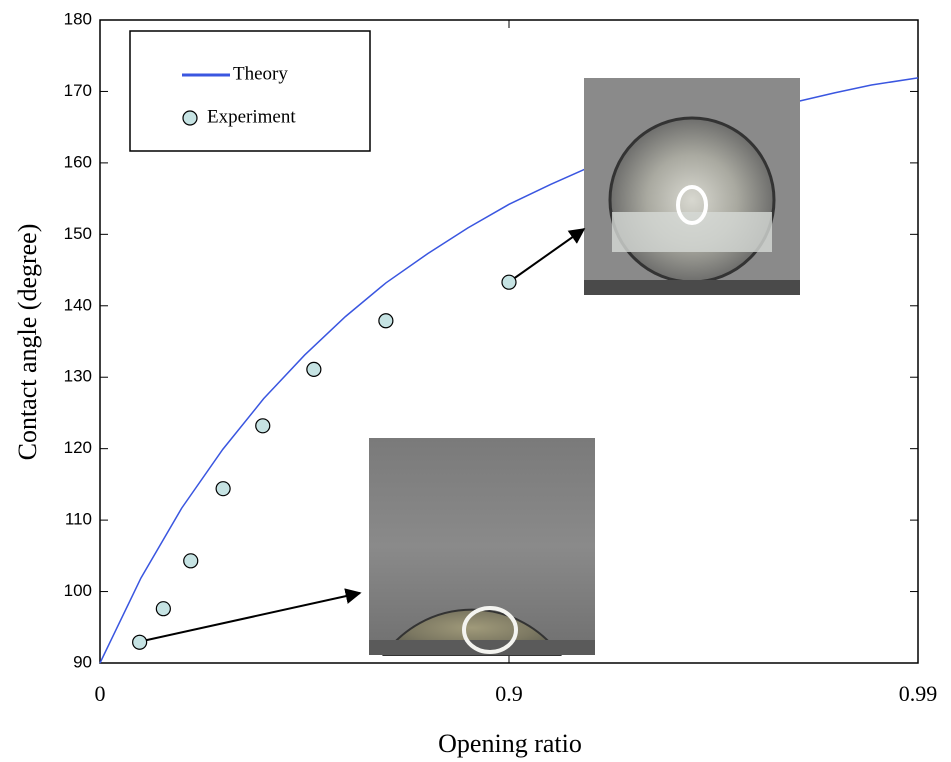 This screenshot has width=951, height=762. What do you see at coordinates (250, 91) in the screenshot?
I see `legend-box` at bounding box center [250, 91].